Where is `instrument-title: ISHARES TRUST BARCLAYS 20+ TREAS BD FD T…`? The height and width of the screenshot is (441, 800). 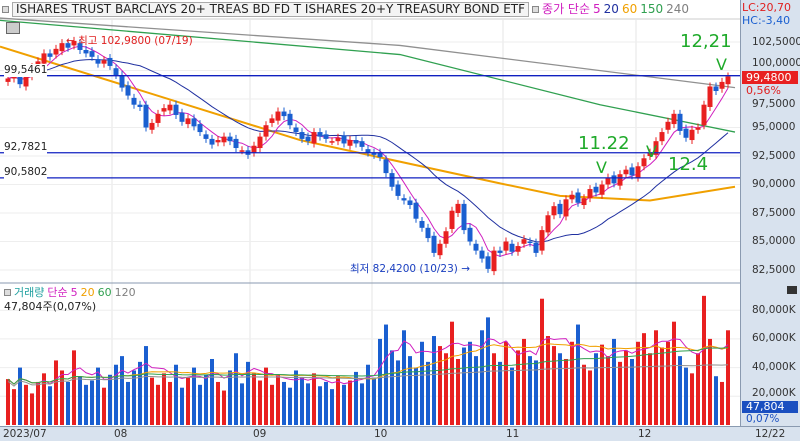
instrument-title: ISHARES TRUST BARCLAYS 20+ TREAS BD FD T… is located at coordinates (271, 9).